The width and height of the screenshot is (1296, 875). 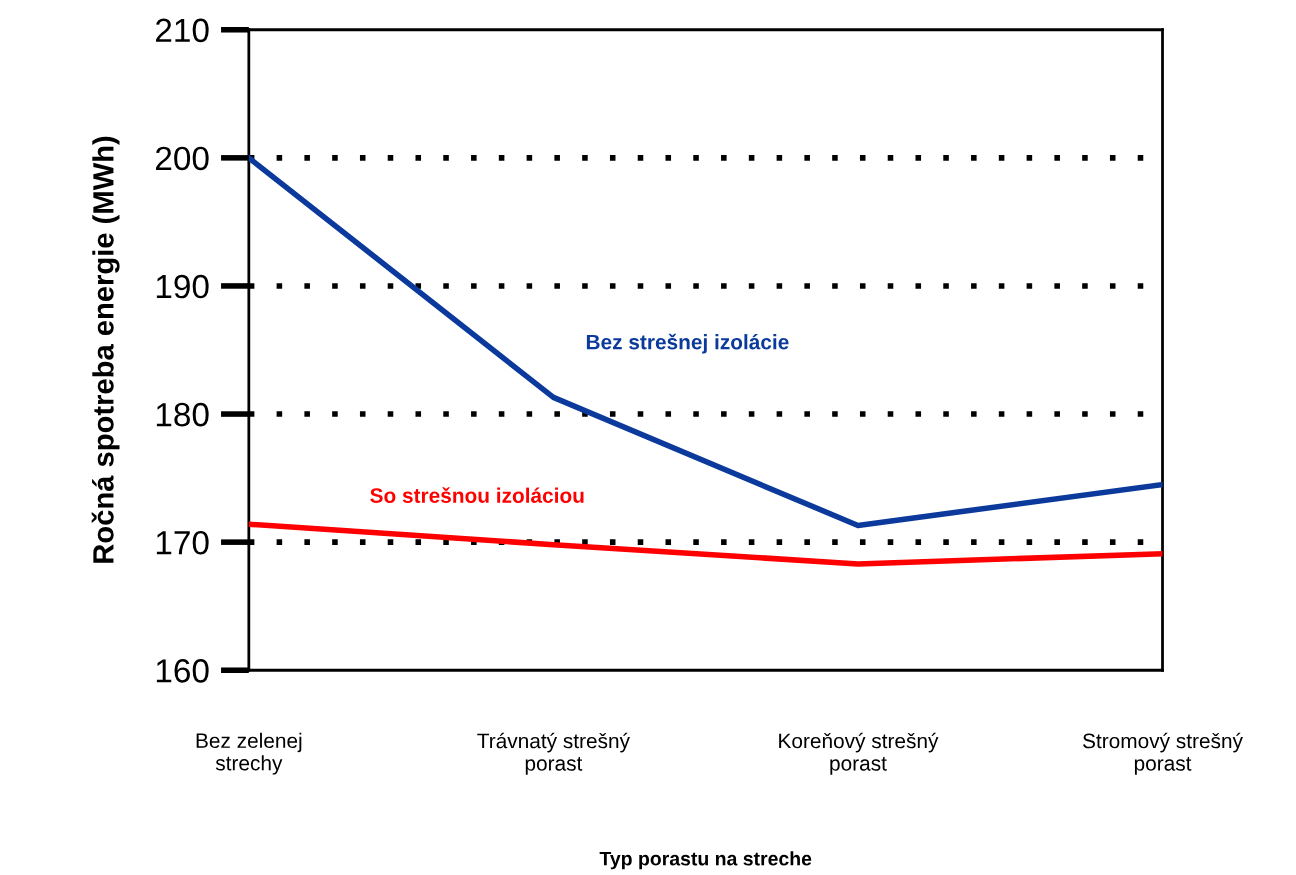 I want to click on y-tick-label: 210, so click(x=182, y=30).